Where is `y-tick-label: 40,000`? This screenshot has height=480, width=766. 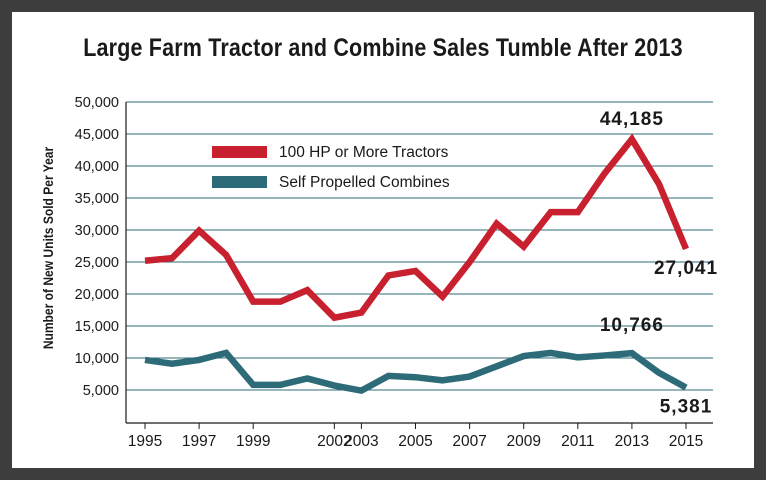
y-tick-label: 40,000 is located at coordinates (97, 167).